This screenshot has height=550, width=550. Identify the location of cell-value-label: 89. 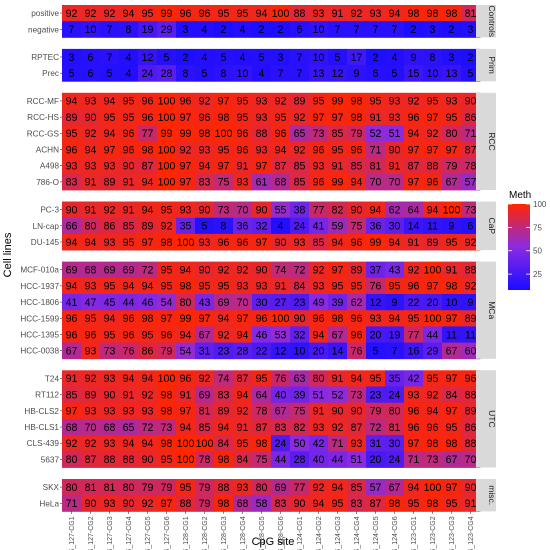
(471, 319).